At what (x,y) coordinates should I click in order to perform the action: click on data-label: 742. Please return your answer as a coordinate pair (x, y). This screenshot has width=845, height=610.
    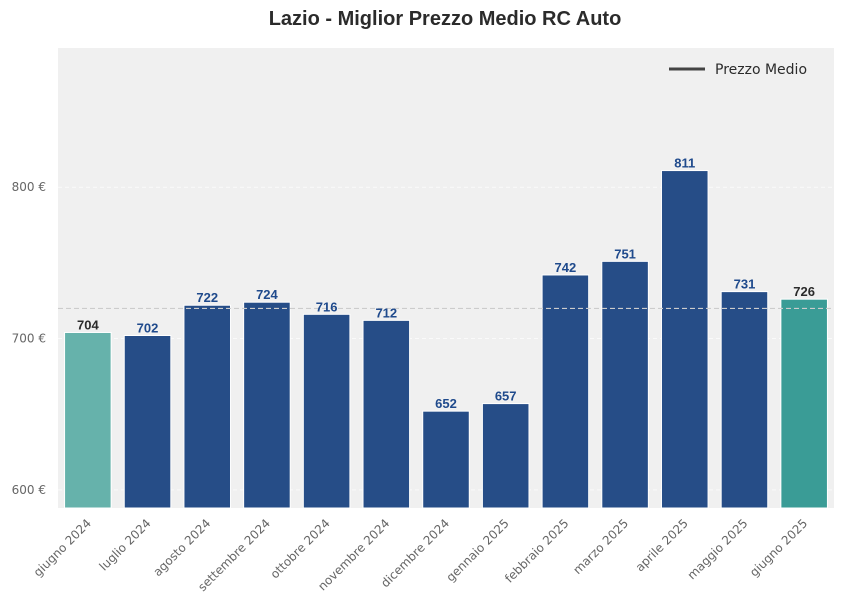
    Looking at the image, I should click on (566, 267).